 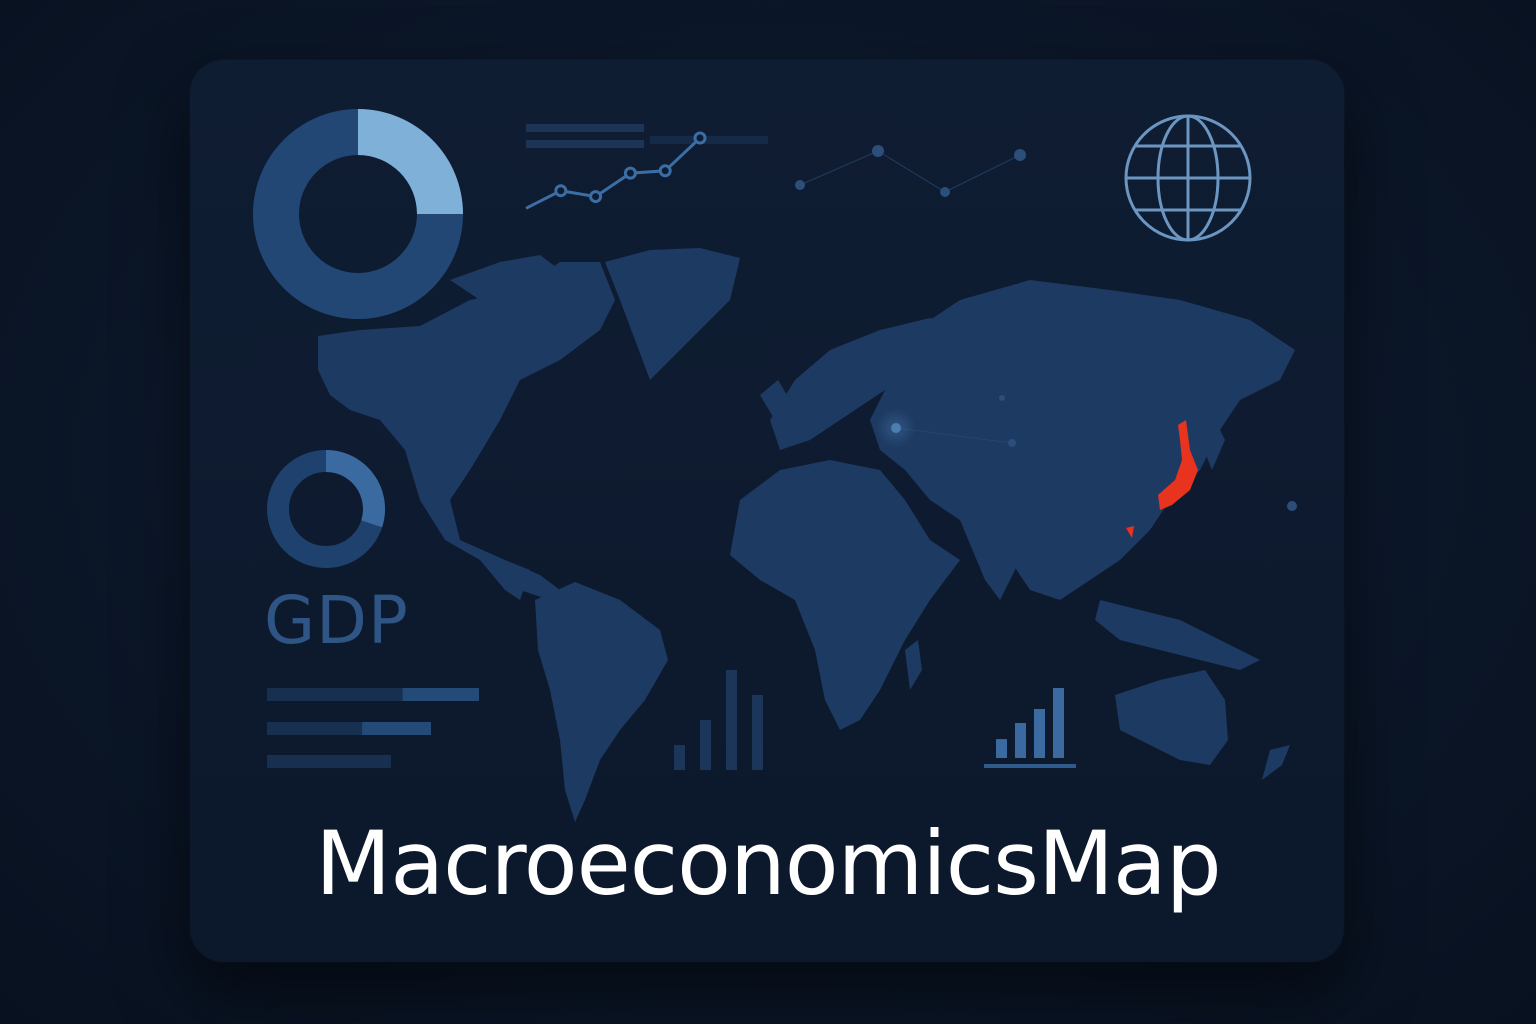 I want to click on continent-madagascar, so click(x=913, y=665).